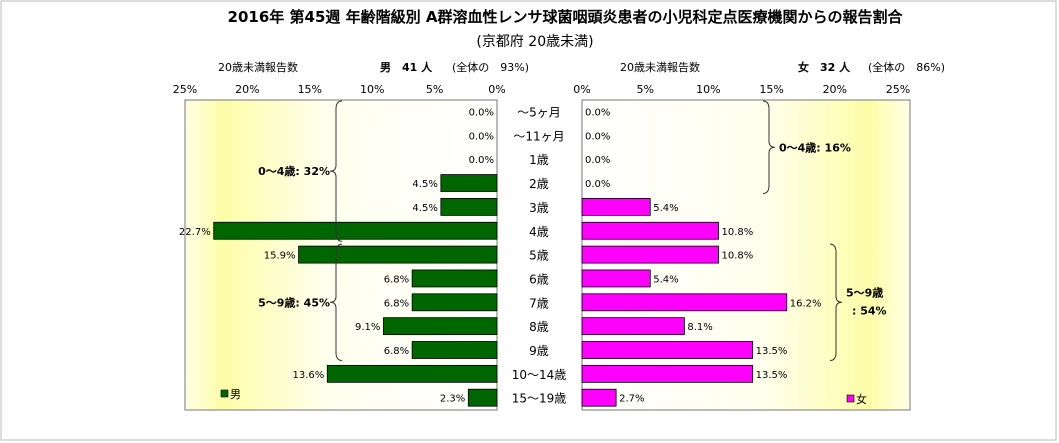  What do you see at coordinates (367, 327) in the screenshot?
I see `male-value-label: 9.1%` at bounding box center [367, 327].